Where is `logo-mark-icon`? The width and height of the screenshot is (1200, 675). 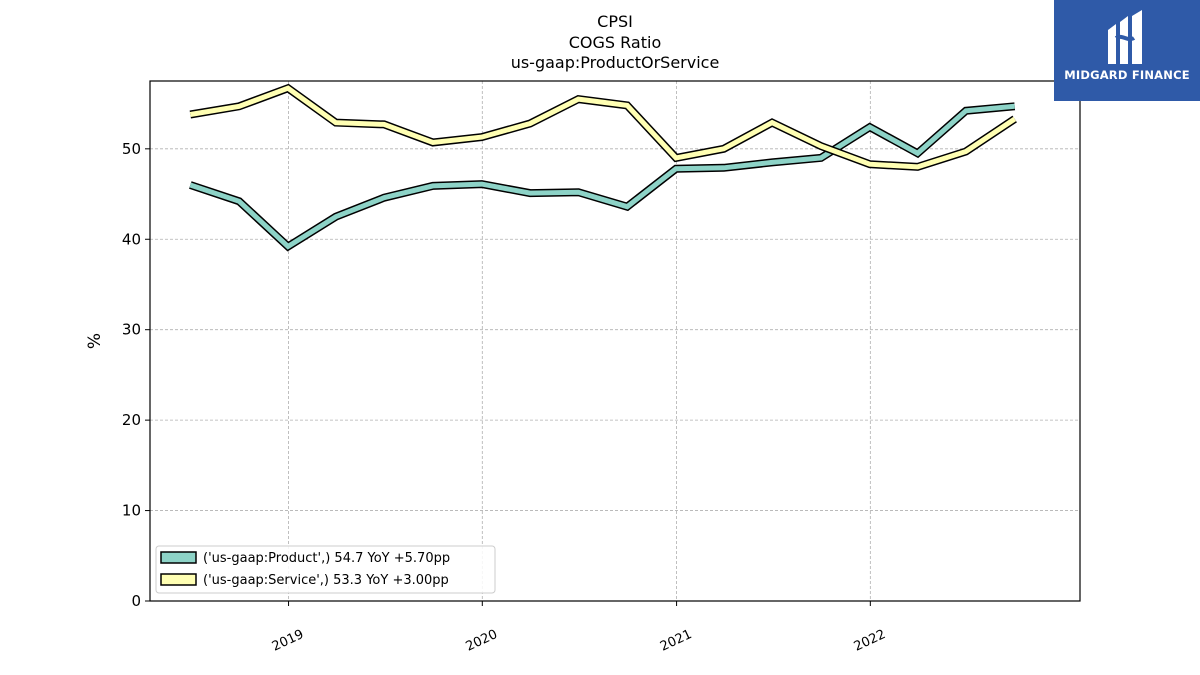
logo-mark-icon is located at coordinates (1125, 37).